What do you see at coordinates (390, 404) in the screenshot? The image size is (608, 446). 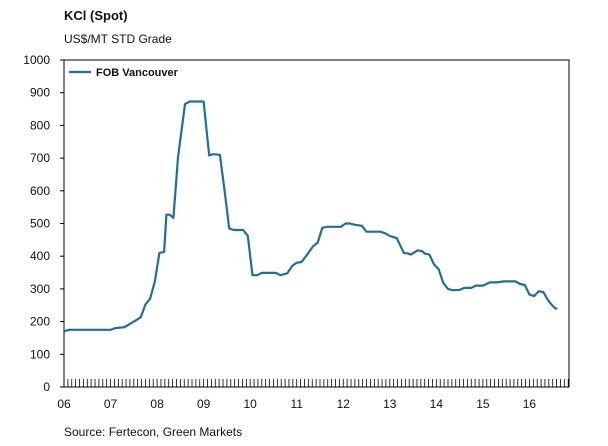 I see `x-tick-label: 13` at bounding box center [390, 404].